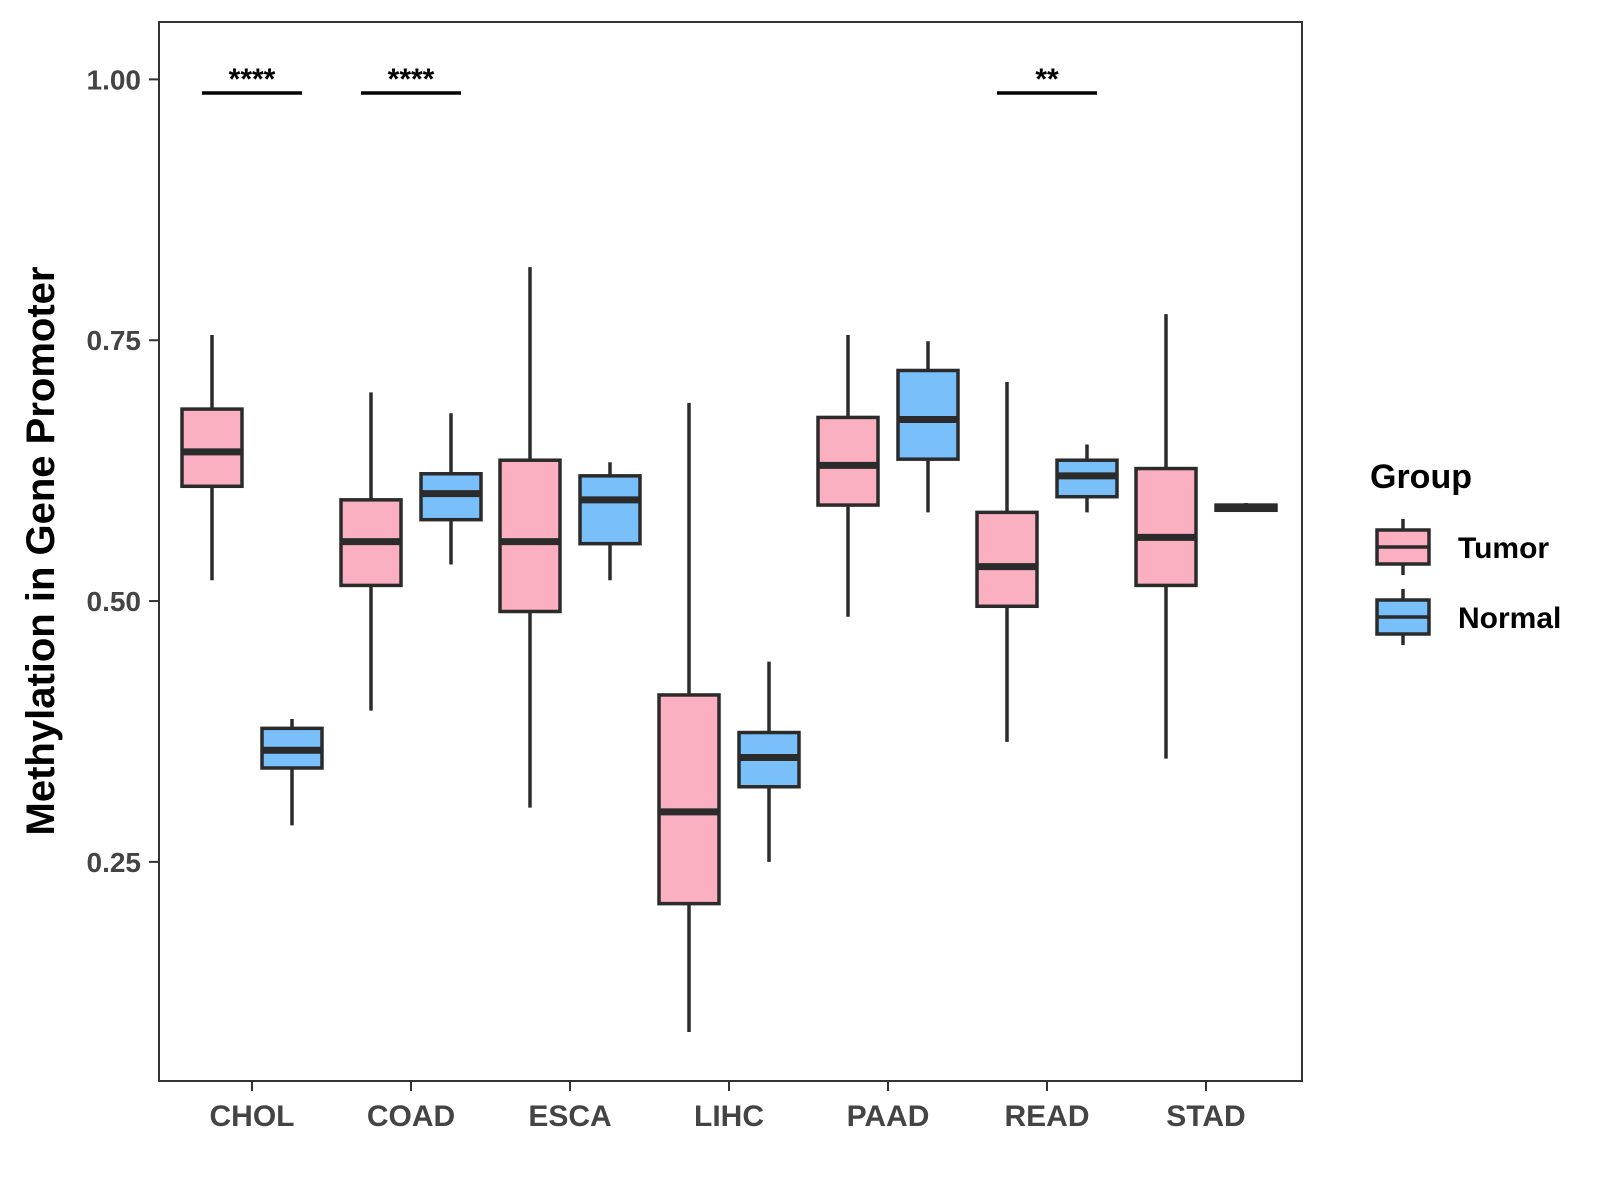 This screenshot has height=1200, width=1600. Describe the element at coordinates (114, 340) in the screenshot. I see `y-tick-label: 0.75` at that location.